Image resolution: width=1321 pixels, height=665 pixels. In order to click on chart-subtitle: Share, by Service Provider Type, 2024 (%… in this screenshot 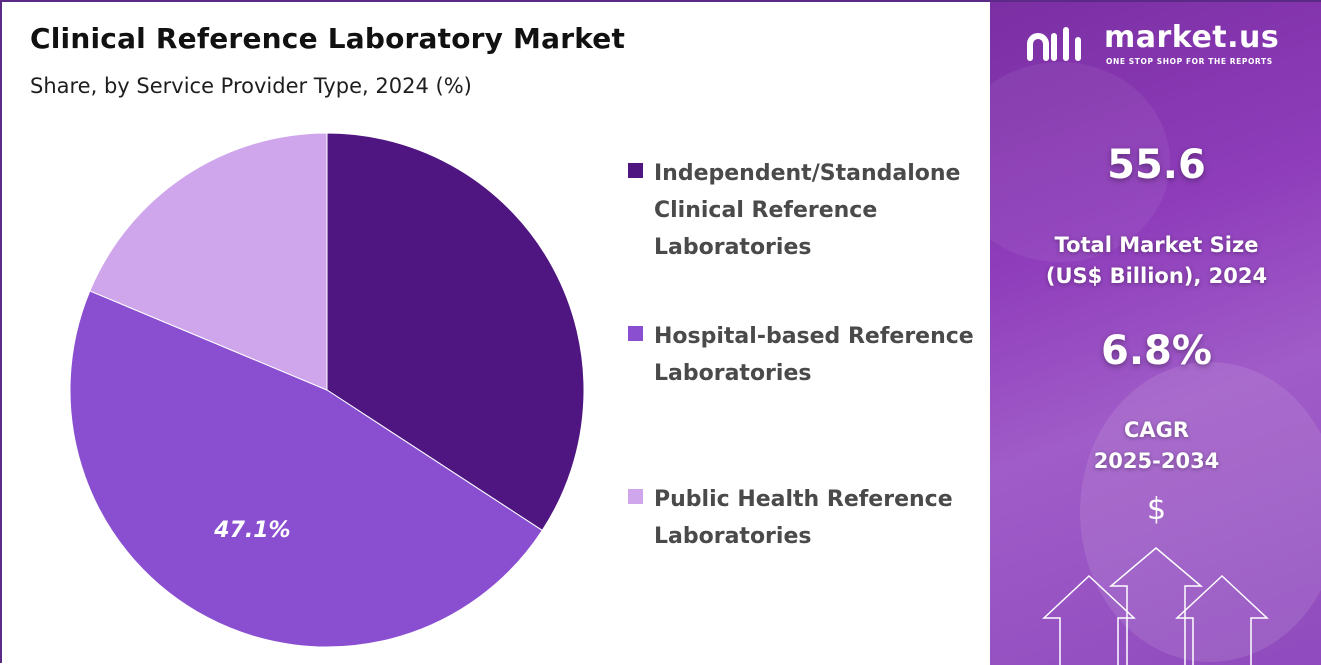, I will do `click(251, 86)`.